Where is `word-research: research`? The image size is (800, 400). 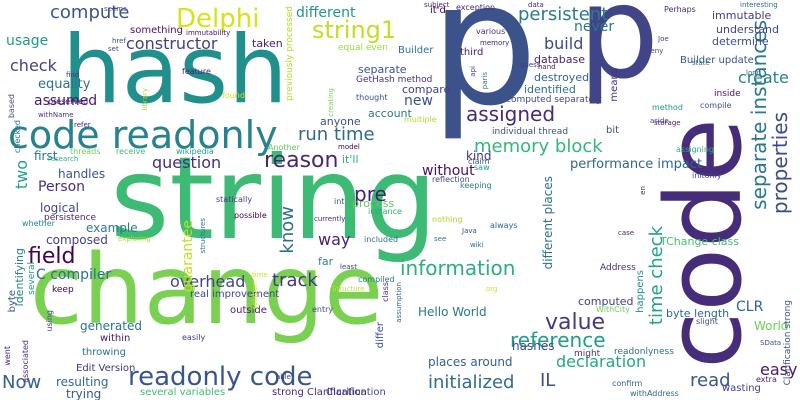
word-research: research is located at coordinates (63, 159).